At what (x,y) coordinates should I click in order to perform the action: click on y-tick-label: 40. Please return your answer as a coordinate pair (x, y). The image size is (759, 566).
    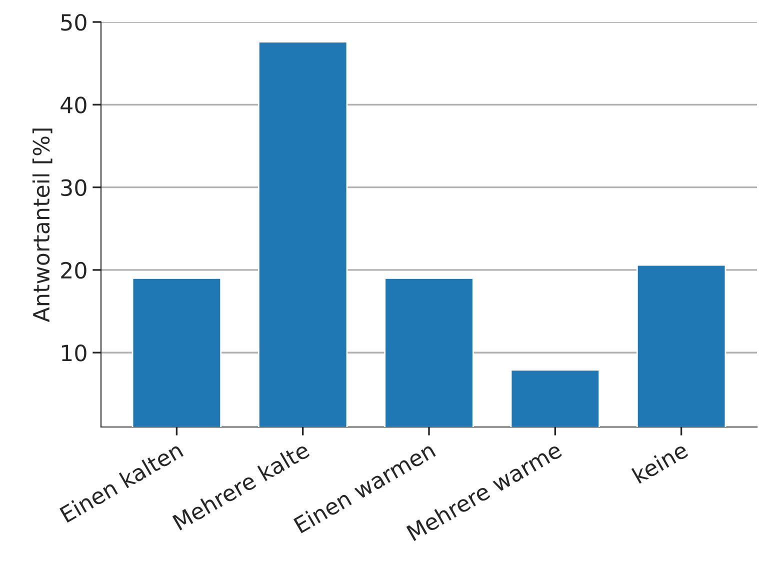
    Looking at the image, I should click on (73, 105).